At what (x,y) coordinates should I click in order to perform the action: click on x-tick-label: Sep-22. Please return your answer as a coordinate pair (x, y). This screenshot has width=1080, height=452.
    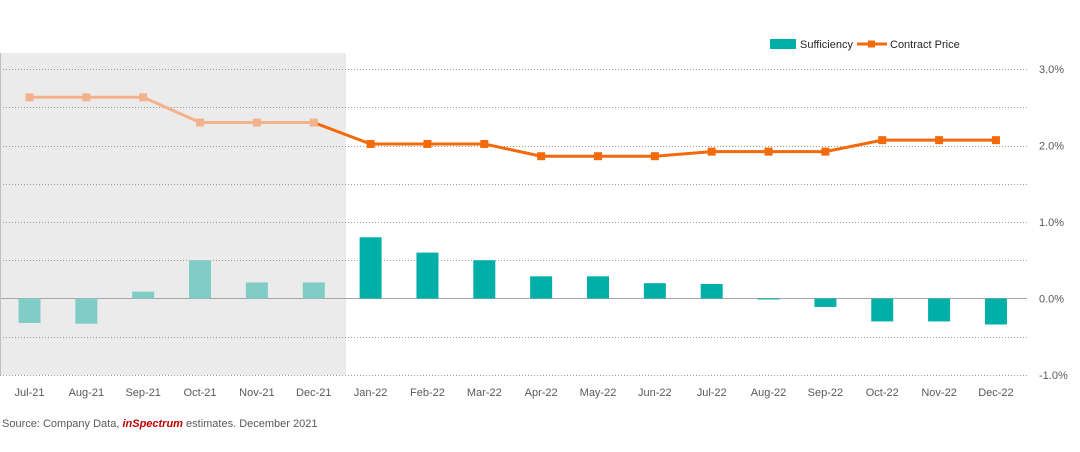
    Looking at the image, I should click on (825, 393).